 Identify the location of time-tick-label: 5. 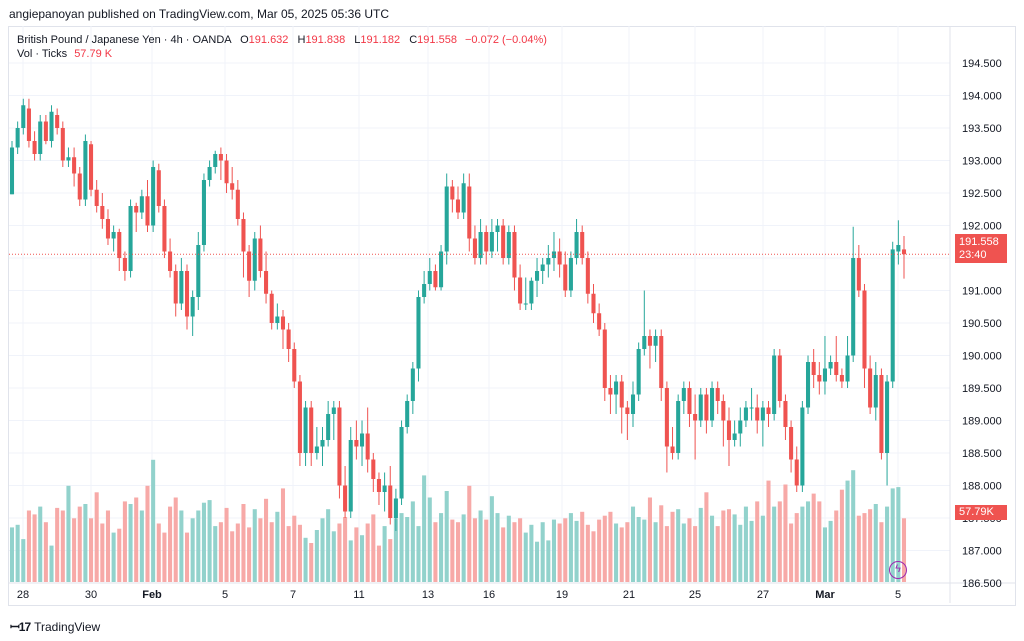
(898, 595).